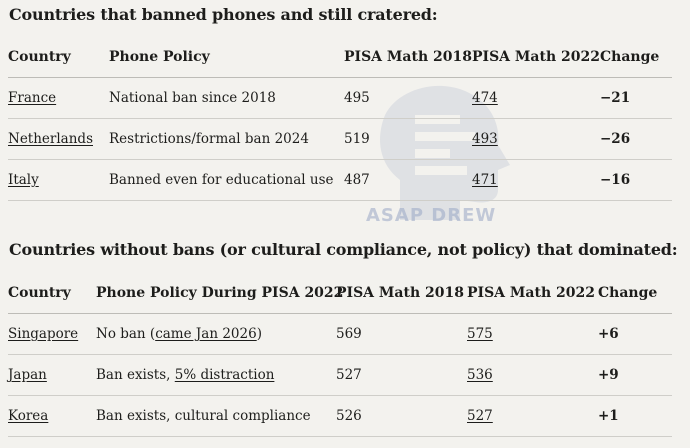 The width and height of the screenshot is (690, 448). Describe the element at coordinates (480, 375) in the screenshot. I see `math-2022-link: 536` at that location.